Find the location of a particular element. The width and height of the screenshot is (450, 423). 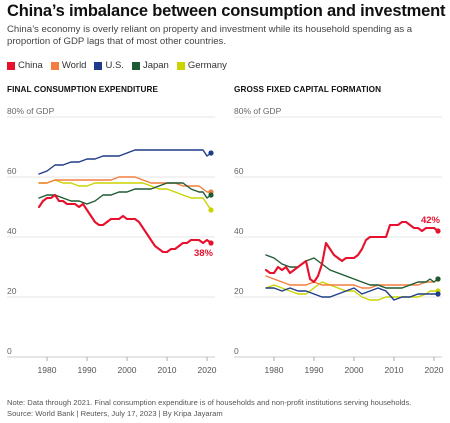

legend-swatch-us is located at coordinates (98, 65).